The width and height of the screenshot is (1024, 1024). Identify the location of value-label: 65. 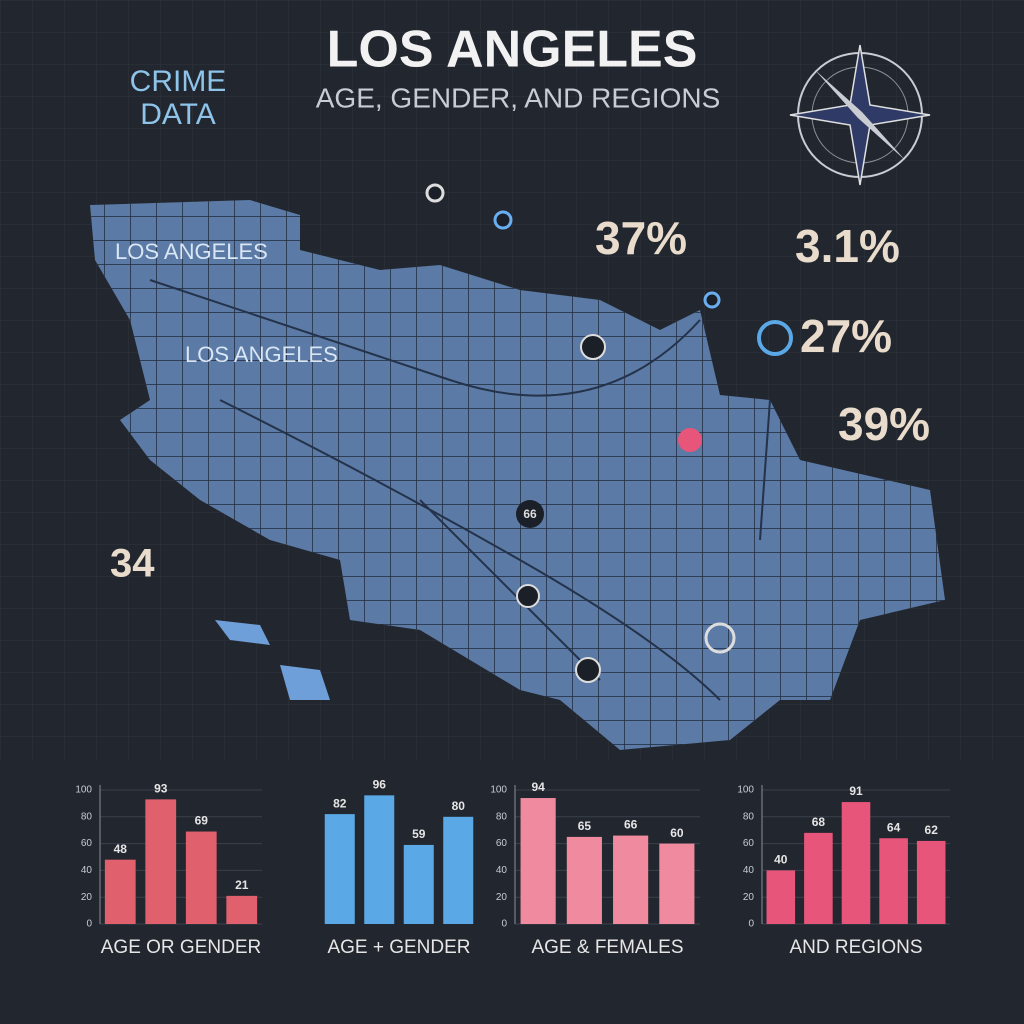
(585, 826).